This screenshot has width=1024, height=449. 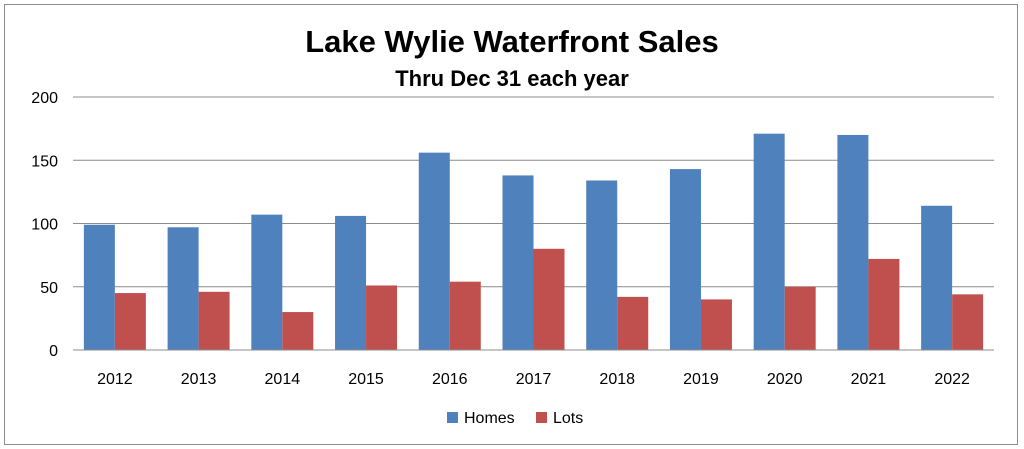 I want to click on bar-lots-2019, so click(x=716, y=324).